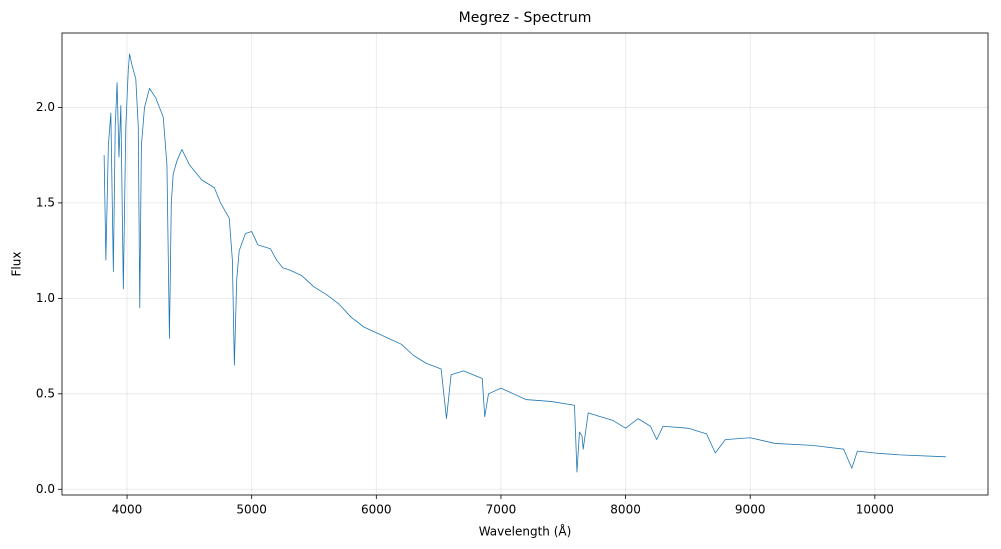  What do you see at coordinates (625, 510) in the screenshot?
I see `x-tick-label: 8000` at bounding box center [625, 510].